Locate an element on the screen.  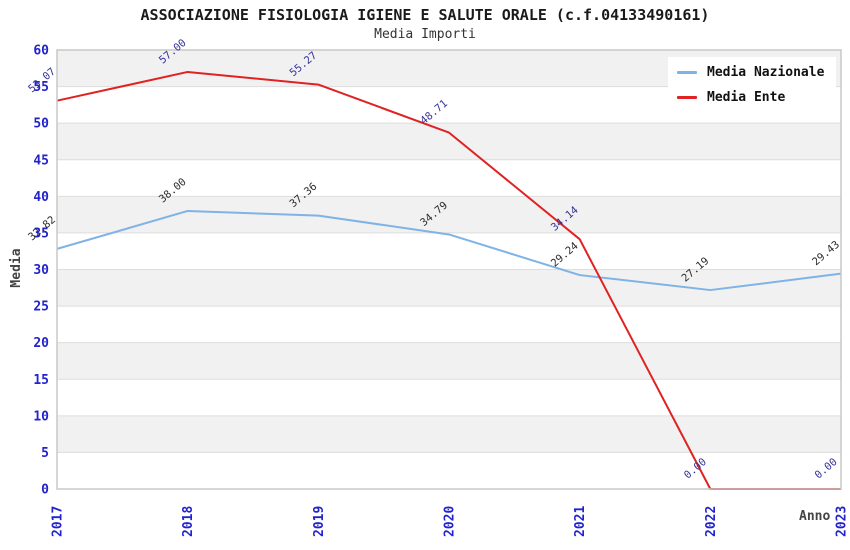
y-tick-label: 35 is located at coordinates (41, 233).